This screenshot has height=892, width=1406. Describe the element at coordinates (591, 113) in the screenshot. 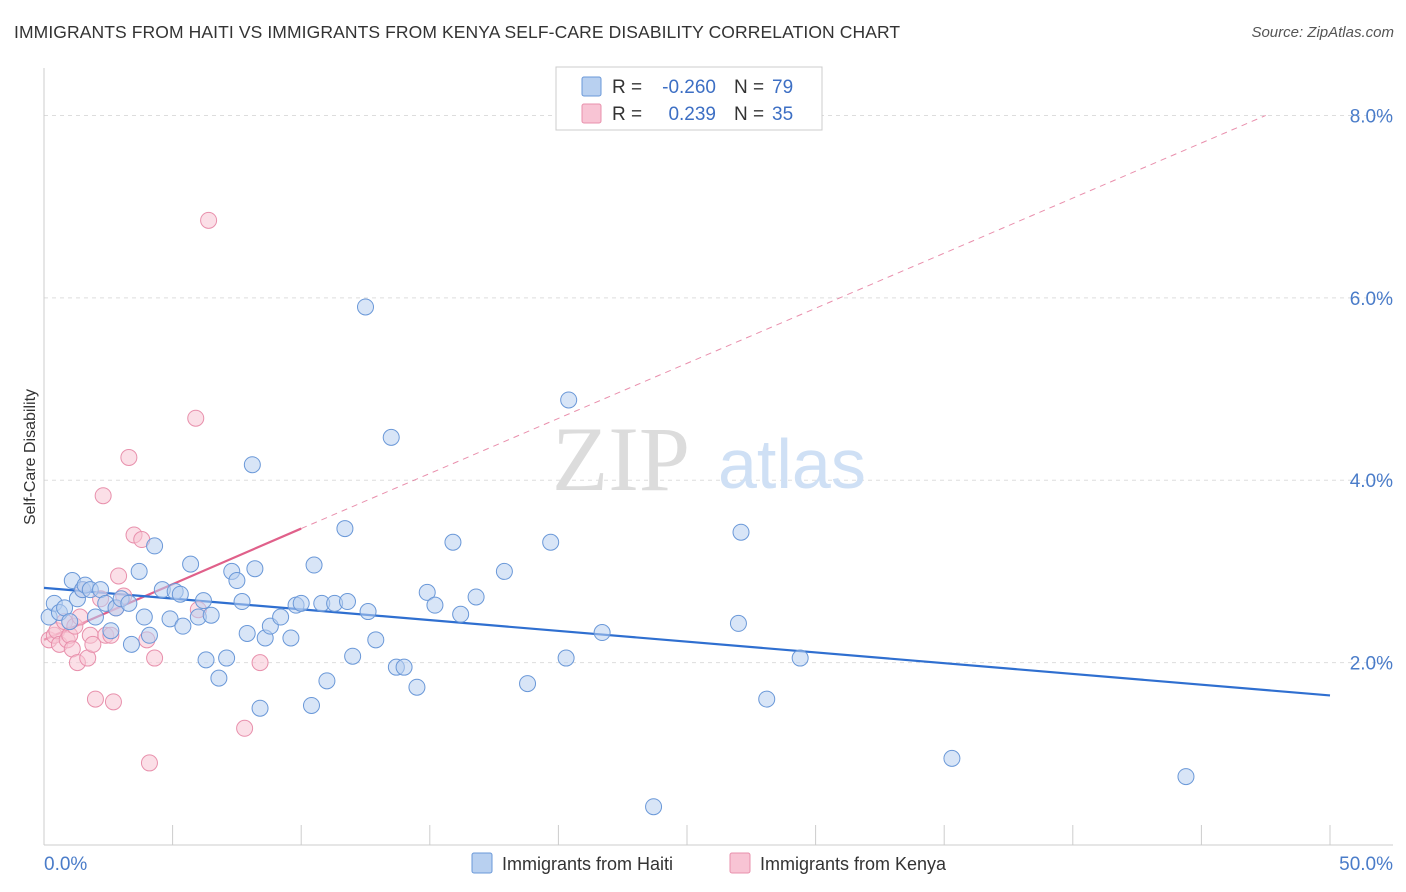

I see `legend-kenya-swatch` at that location.